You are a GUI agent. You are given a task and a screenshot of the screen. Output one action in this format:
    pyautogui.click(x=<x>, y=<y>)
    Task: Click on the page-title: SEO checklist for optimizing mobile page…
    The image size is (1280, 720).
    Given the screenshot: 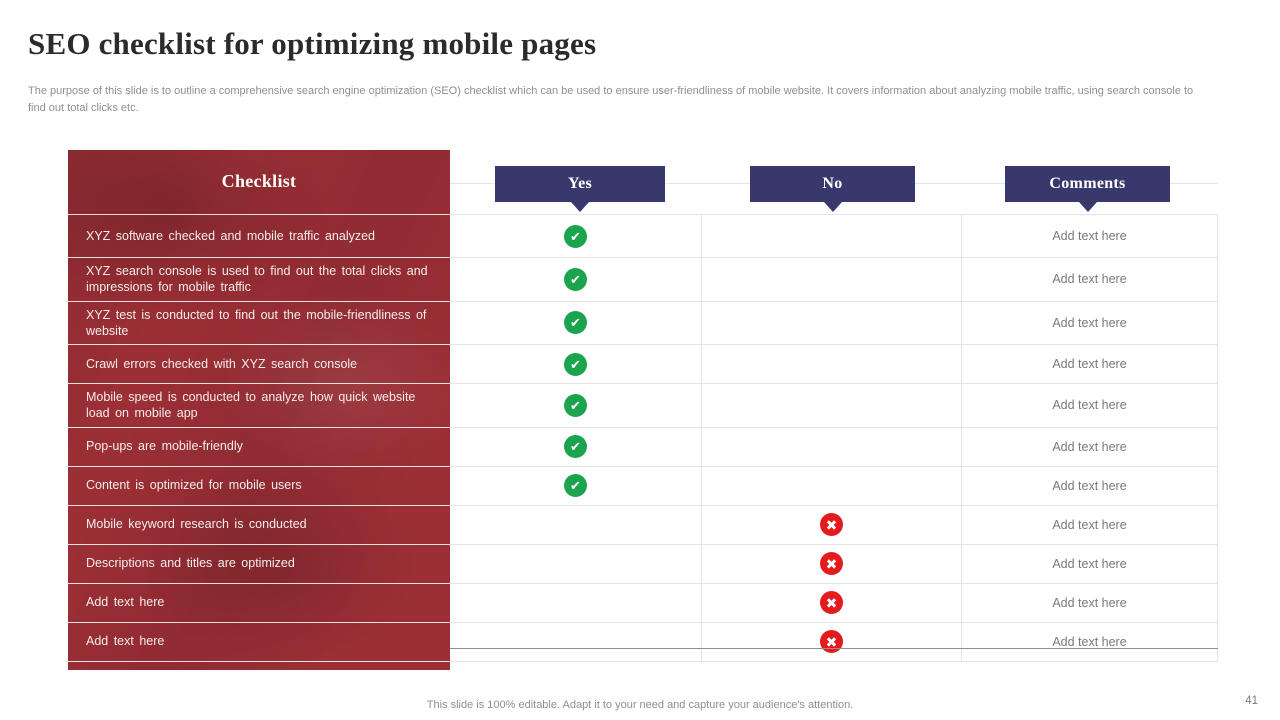 What is the action you would take?
    pyautogui.click(x=312, y=43)
    